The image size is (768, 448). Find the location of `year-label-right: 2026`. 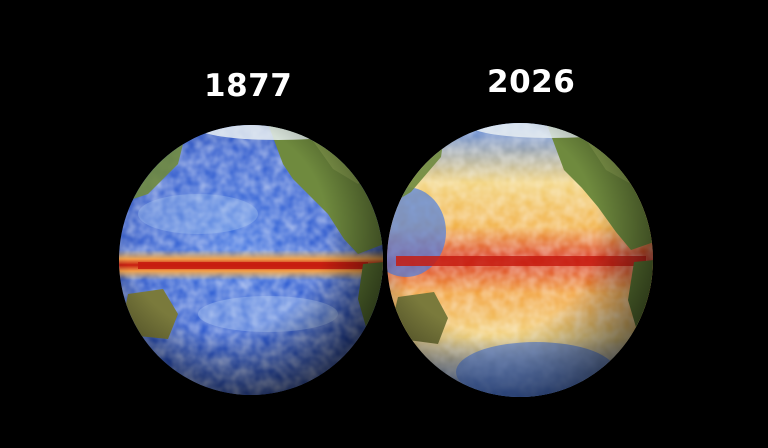

year-label-right: 2026 is located at coordinates (531, 82).